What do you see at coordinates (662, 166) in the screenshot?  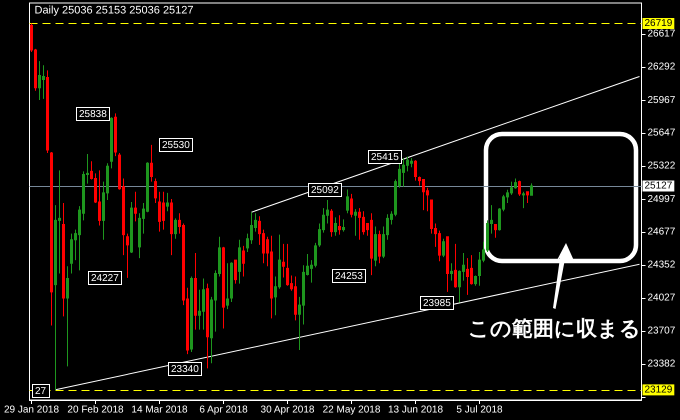 I see `y-tick-label: 25322` at bounding box center [662, 166].